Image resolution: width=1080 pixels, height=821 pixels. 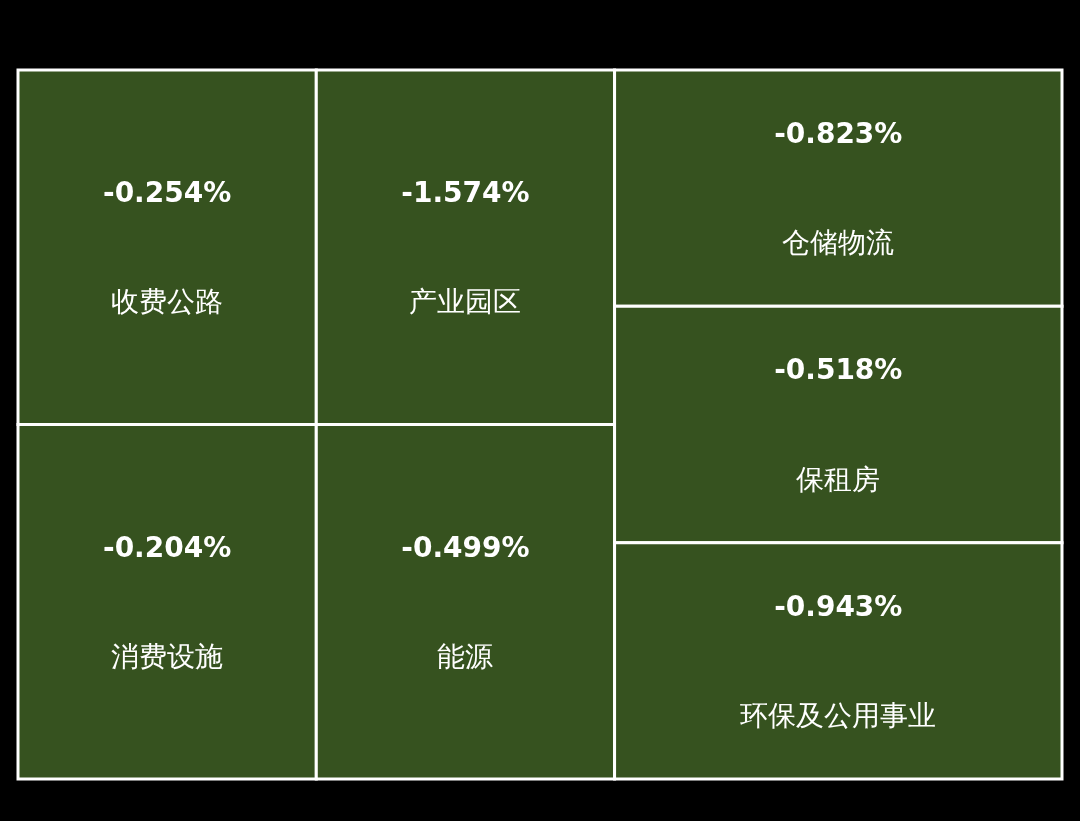 I want to click on category-label: 保租房, so click(x=838, y=479).